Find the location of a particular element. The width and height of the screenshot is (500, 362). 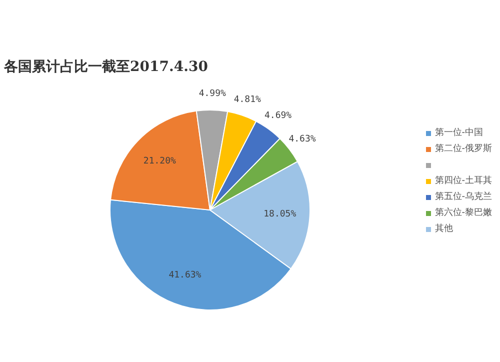

chart-title: 各国累计占比一截至2017.4.30 is located at coordinates (106, 67).